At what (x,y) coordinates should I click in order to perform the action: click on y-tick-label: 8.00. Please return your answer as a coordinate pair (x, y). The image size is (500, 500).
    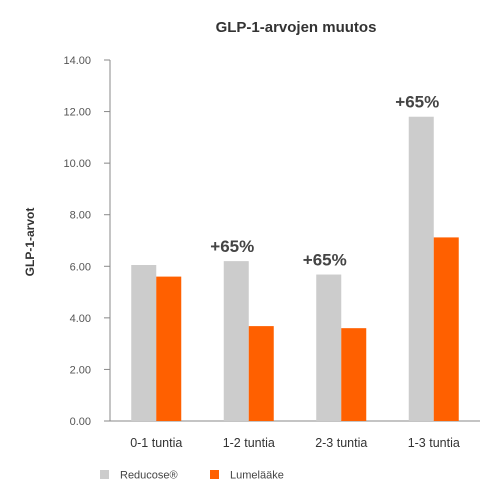
    Looking at the image, I should click on (80, 216).